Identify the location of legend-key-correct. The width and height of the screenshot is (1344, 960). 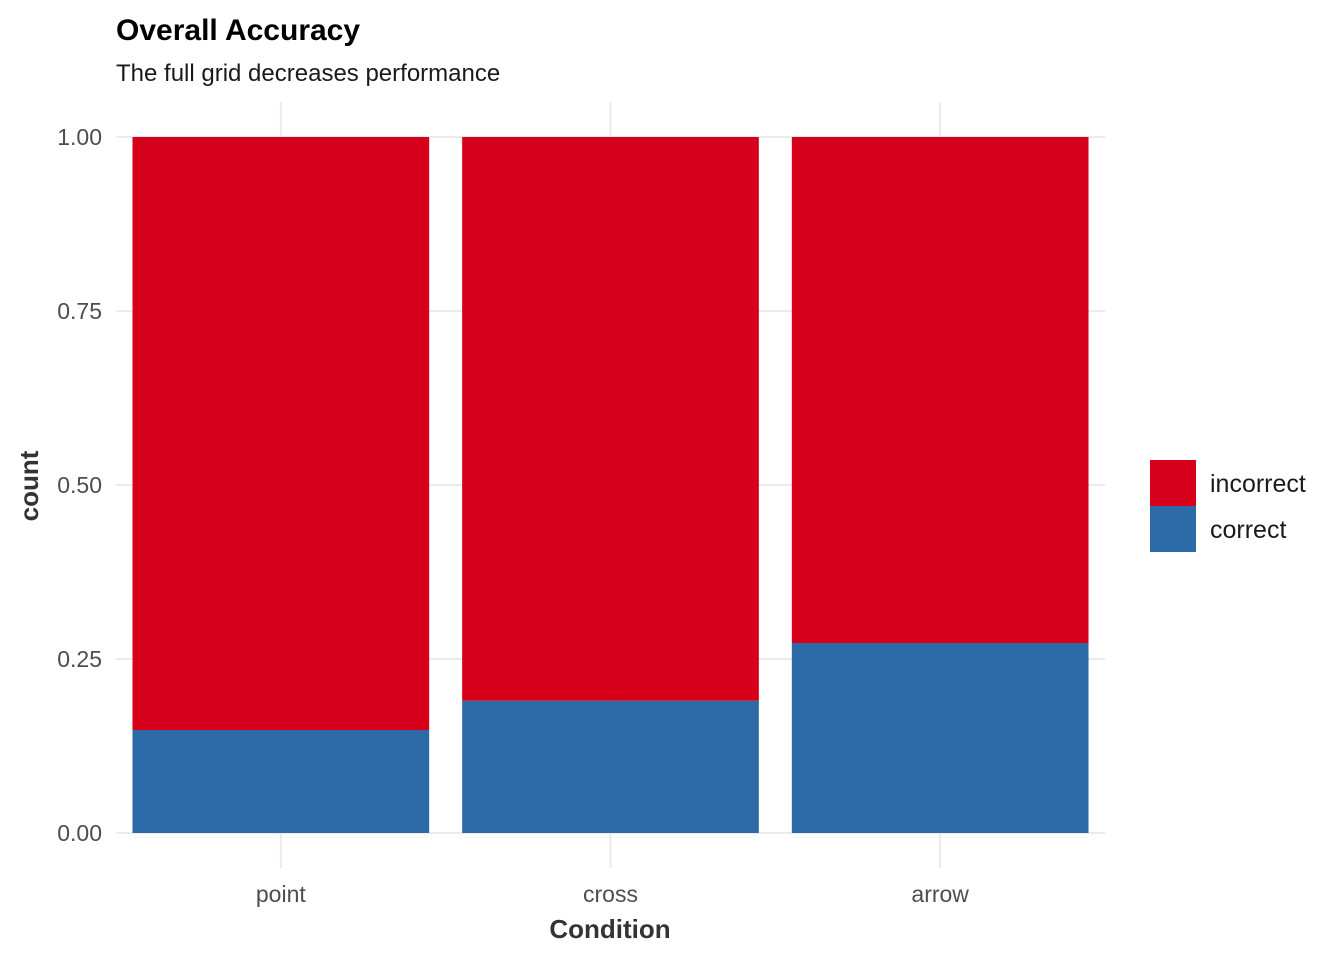
(1173, 529).